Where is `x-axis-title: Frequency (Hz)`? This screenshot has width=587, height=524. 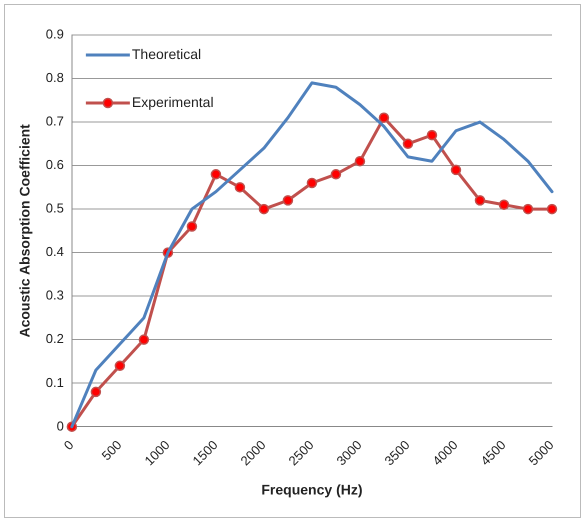
x-axis-title: Frequency (Hz) is located at coordinates (311, 489).